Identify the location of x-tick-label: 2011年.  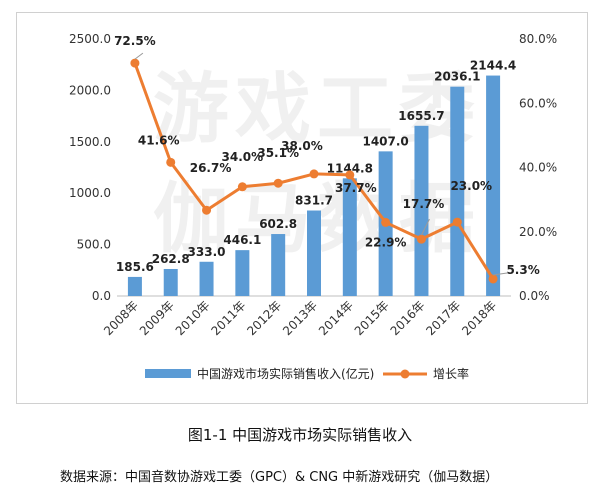
(229, 318).